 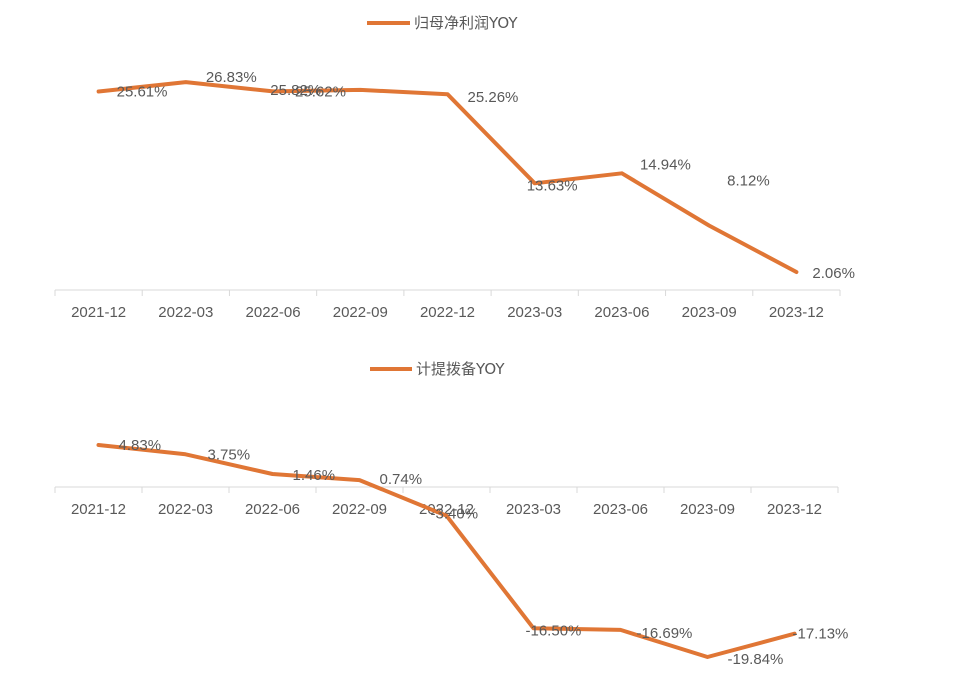 What do you see at coordinates (552, 185) in the screenshot?
I see `data-label: 13.63%` at bounding box center [552, 185].